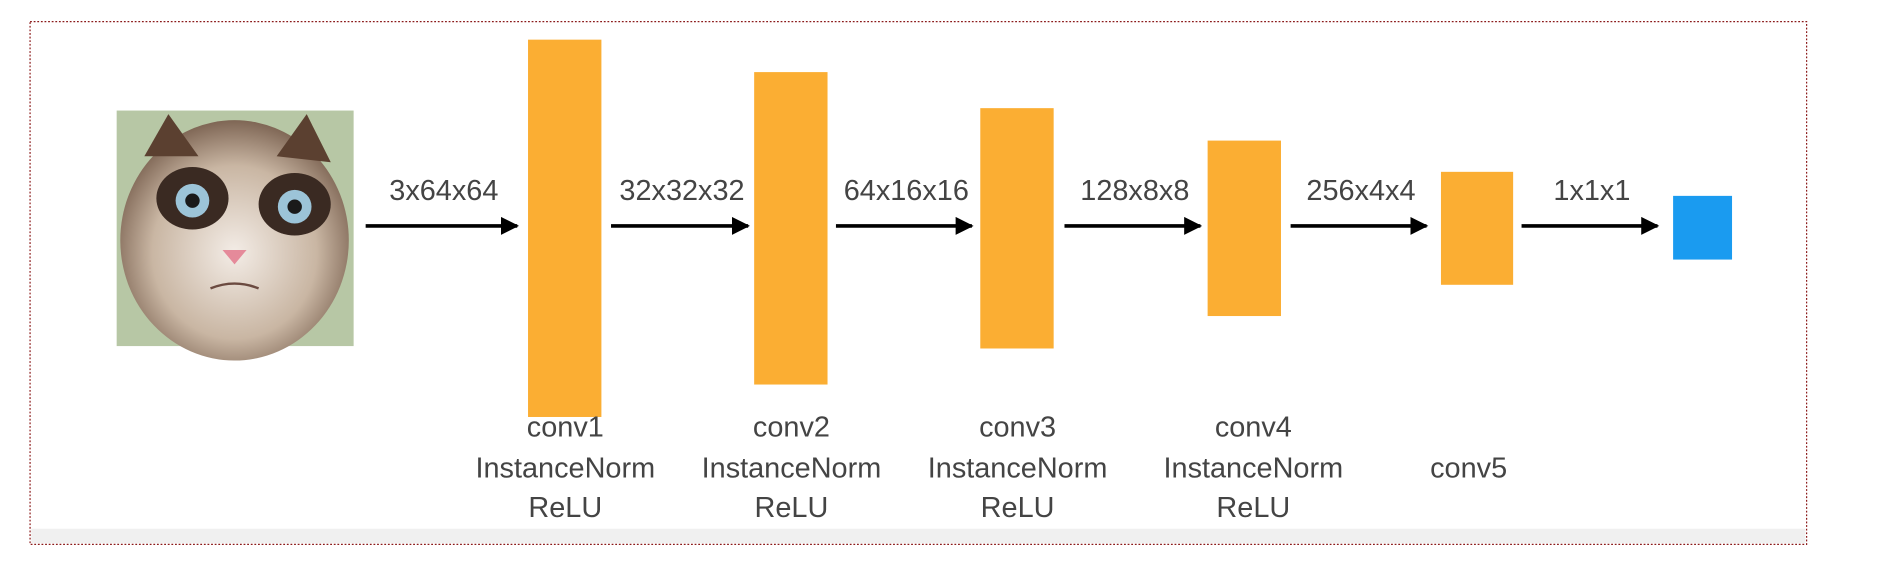 The image size is (1886, 572). I want to click on layer-label: conv4, so click(1253, 428).